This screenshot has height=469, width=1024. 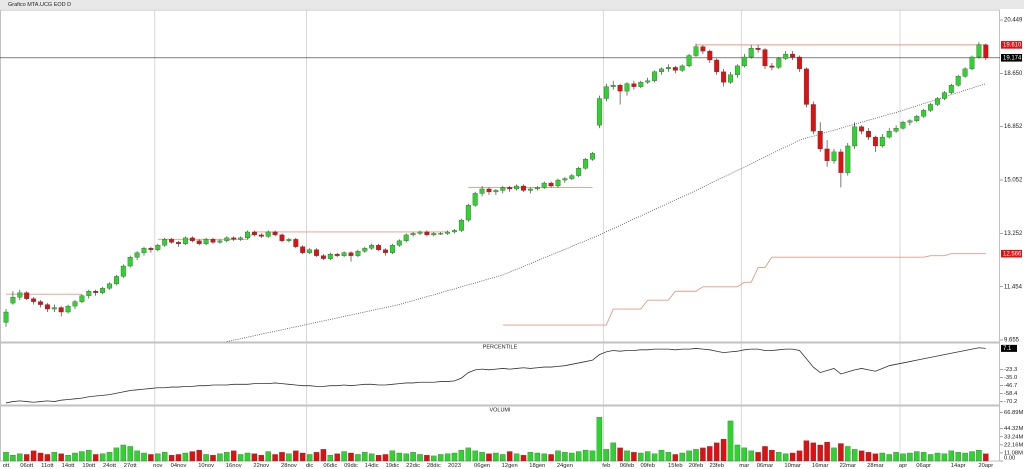 I want to click on percentile-line, so click(x=495, y=375).